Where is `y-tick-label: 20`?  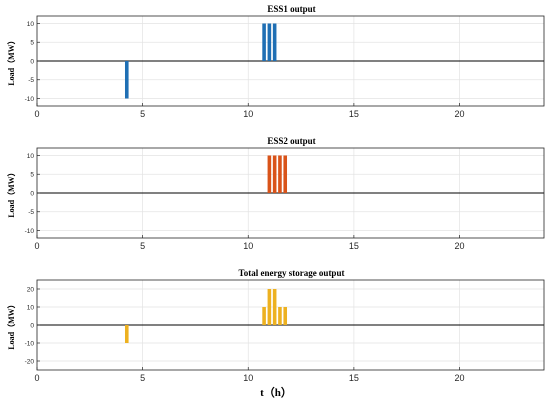 y-tick-label: 20 is located at coordinates (31, 289).